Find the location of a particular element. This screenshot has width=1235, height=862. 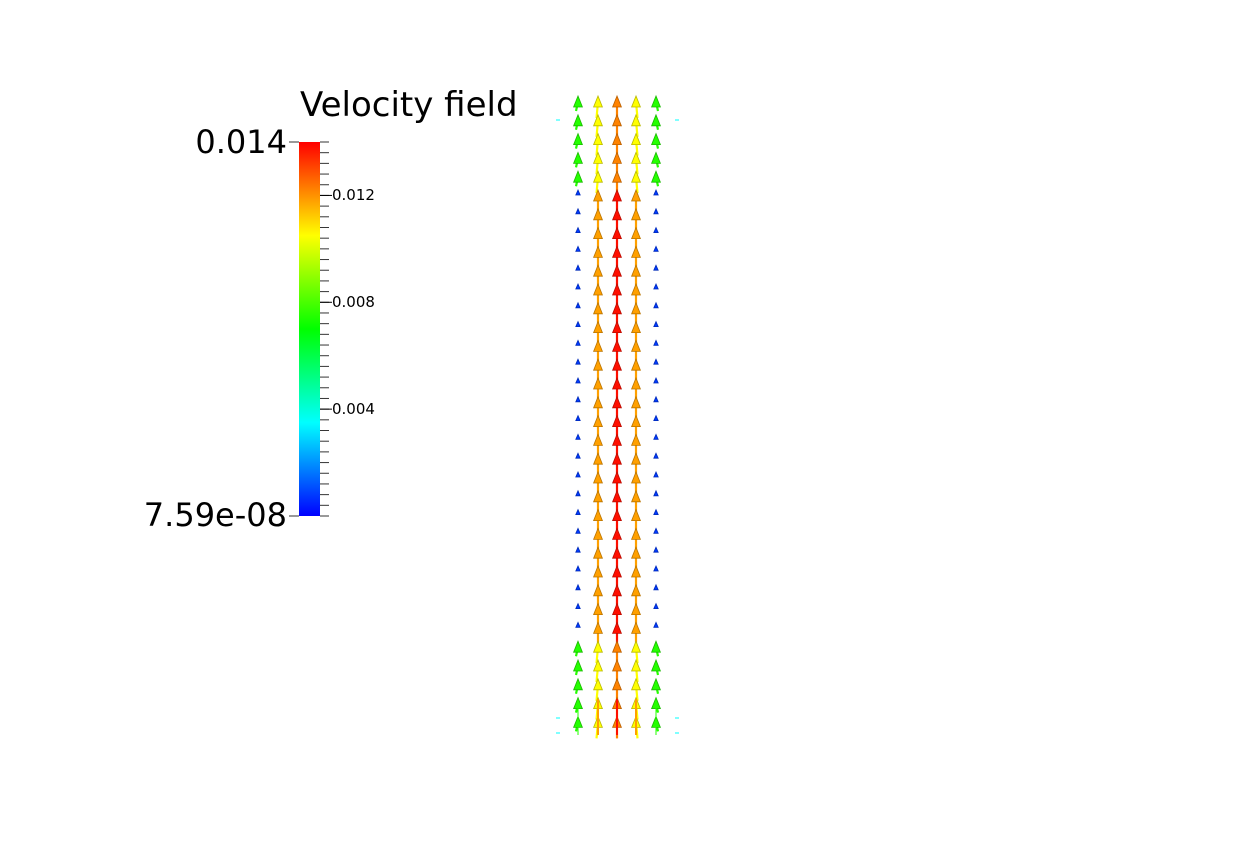

velocity-glyphs is located at coordinates (617, 416).